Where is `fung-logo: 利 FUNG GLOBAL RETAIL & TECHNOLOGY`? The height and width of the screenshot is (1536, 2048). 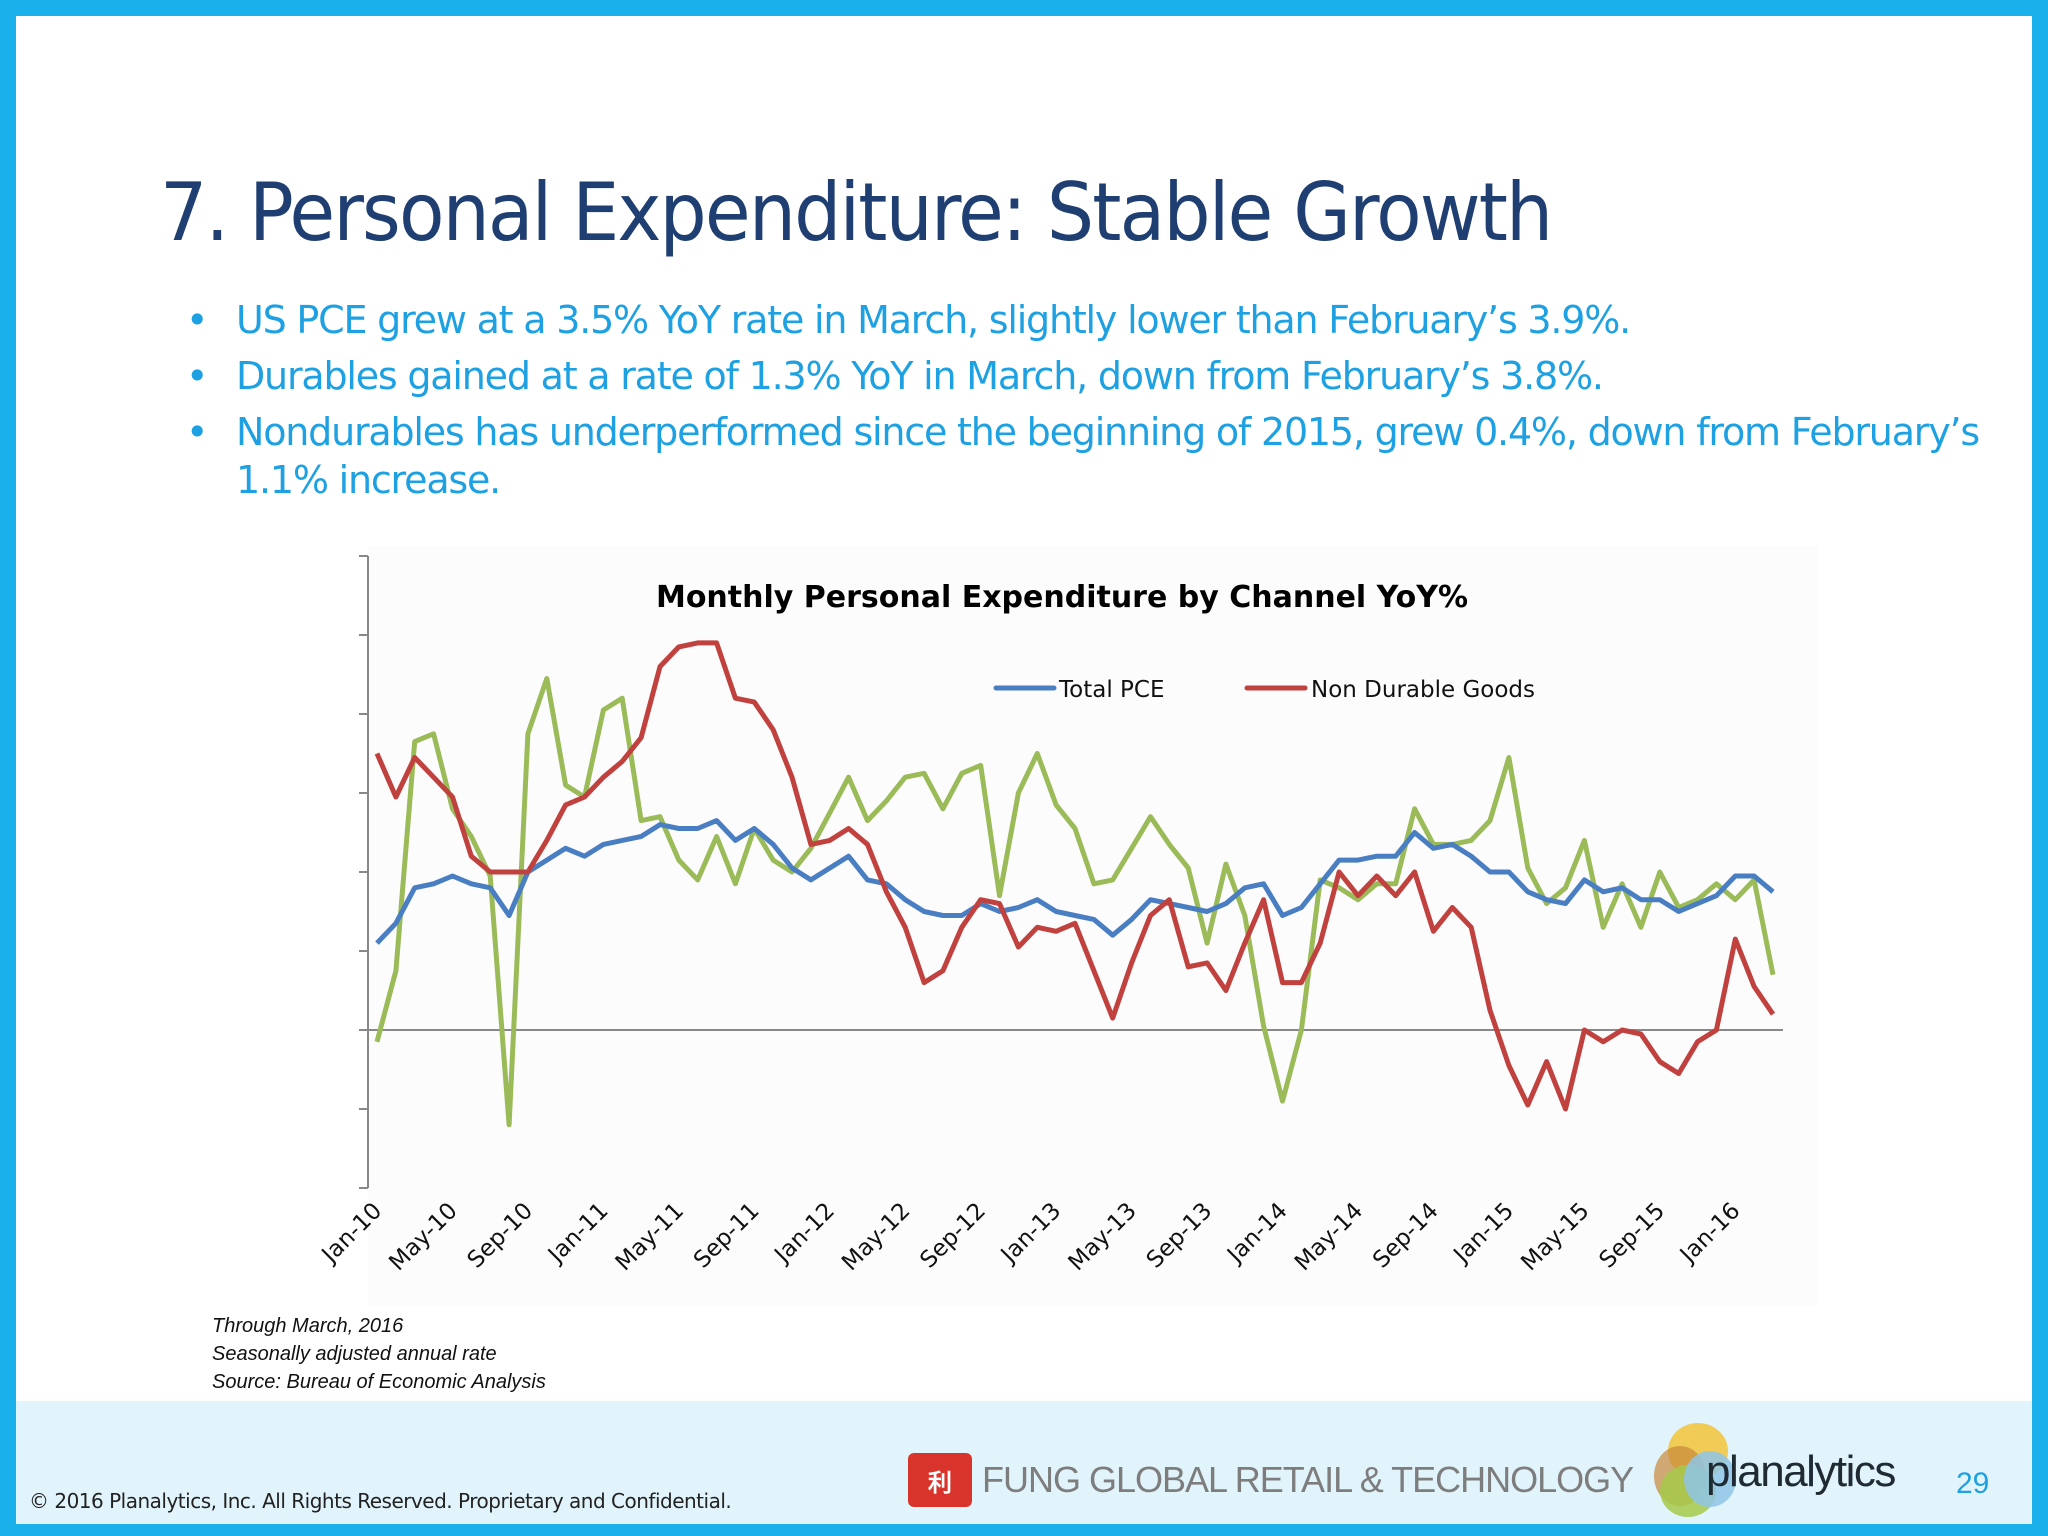 fung-logo: 利 FUNG GLOBAL RETAIL & TECHNOLOGY is located at coordinates (1271, 1480).